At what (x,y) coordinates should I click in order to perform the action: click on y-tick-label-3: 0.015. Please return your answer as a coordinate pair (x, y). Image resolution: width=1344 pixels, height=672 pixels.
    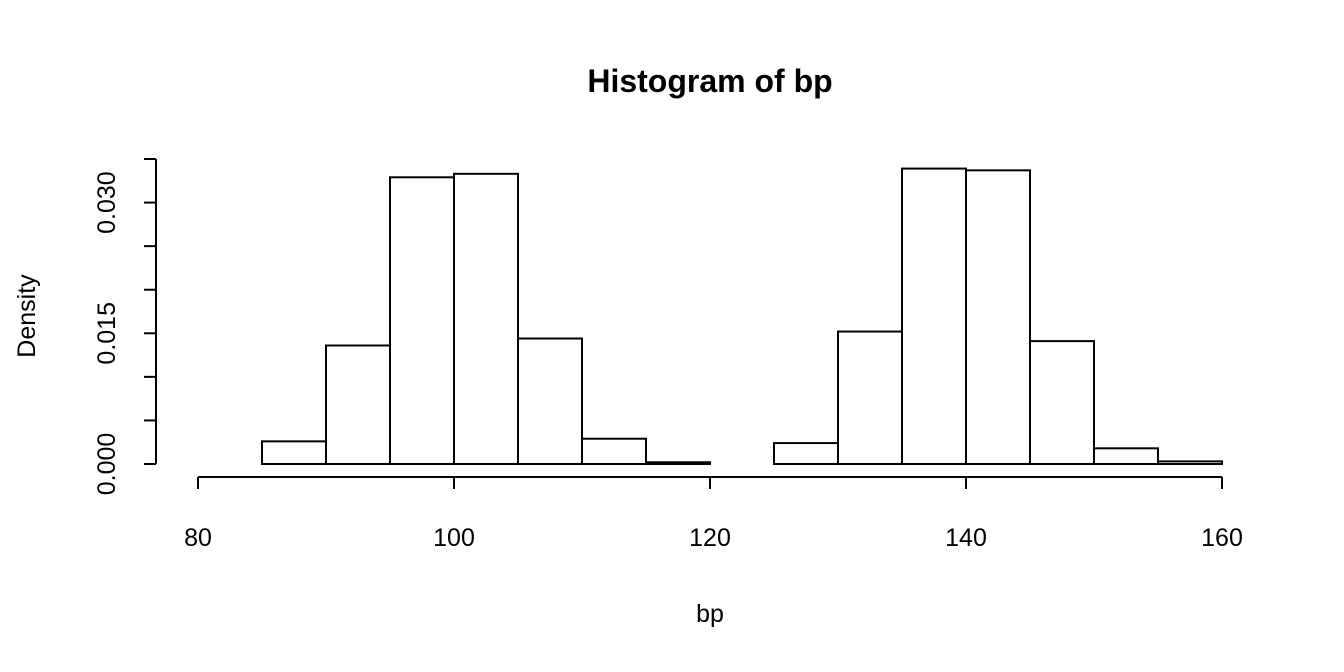
    Looking at the image, I should click on (107, 333).